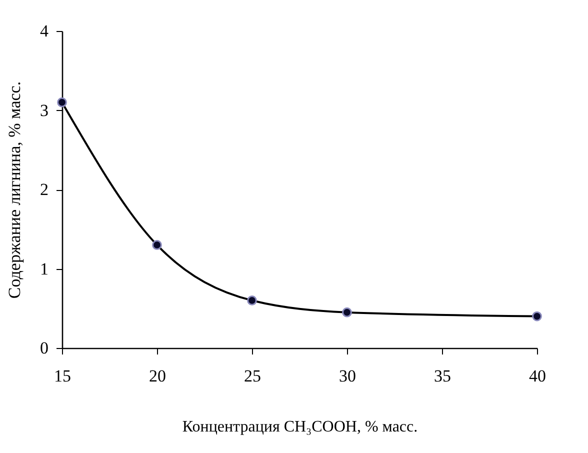 The height and width of the screenshot is (453, 588). Describe the element at coordinates (44, 110) in the screenshot. I see `y-tick-label: 3` at that location.